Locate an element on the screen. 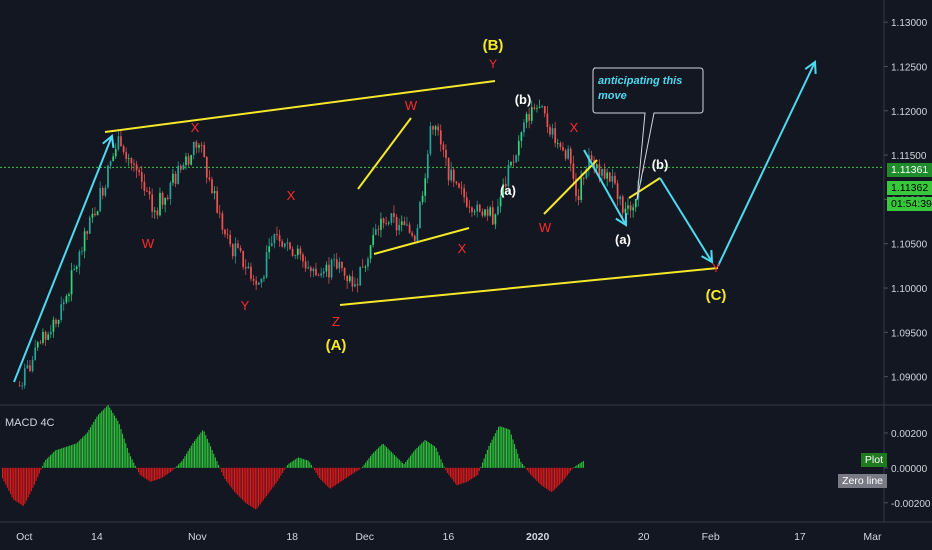 The height and width of the screenshot is (550, 932). macd-indicator-title: MACD 4C is located at coordinates (30, 423).